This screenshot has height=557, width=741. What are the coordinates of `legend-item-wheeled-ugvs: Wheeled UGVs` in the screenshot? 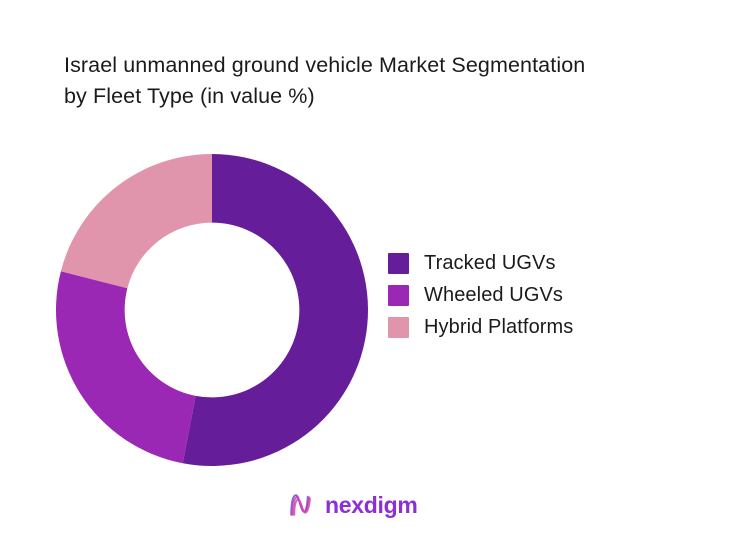 It's located at (480, 295).